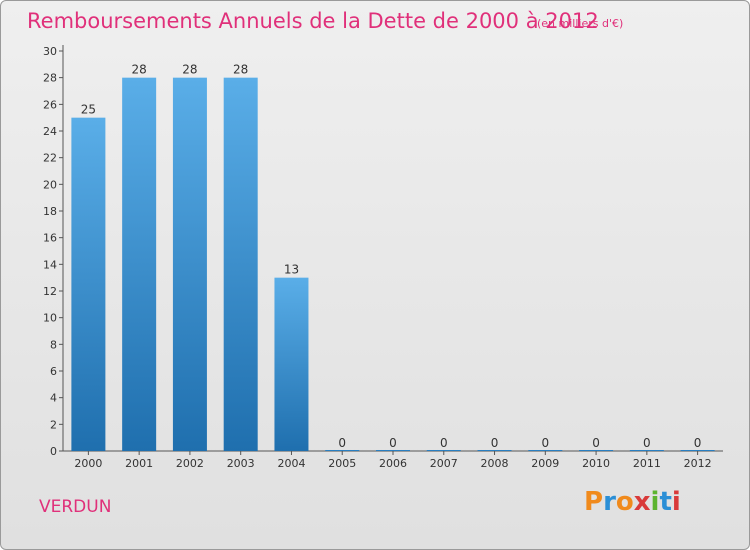 The image size is (750, 550). I want to click on y-tick-label: 6, so click(53, 371).